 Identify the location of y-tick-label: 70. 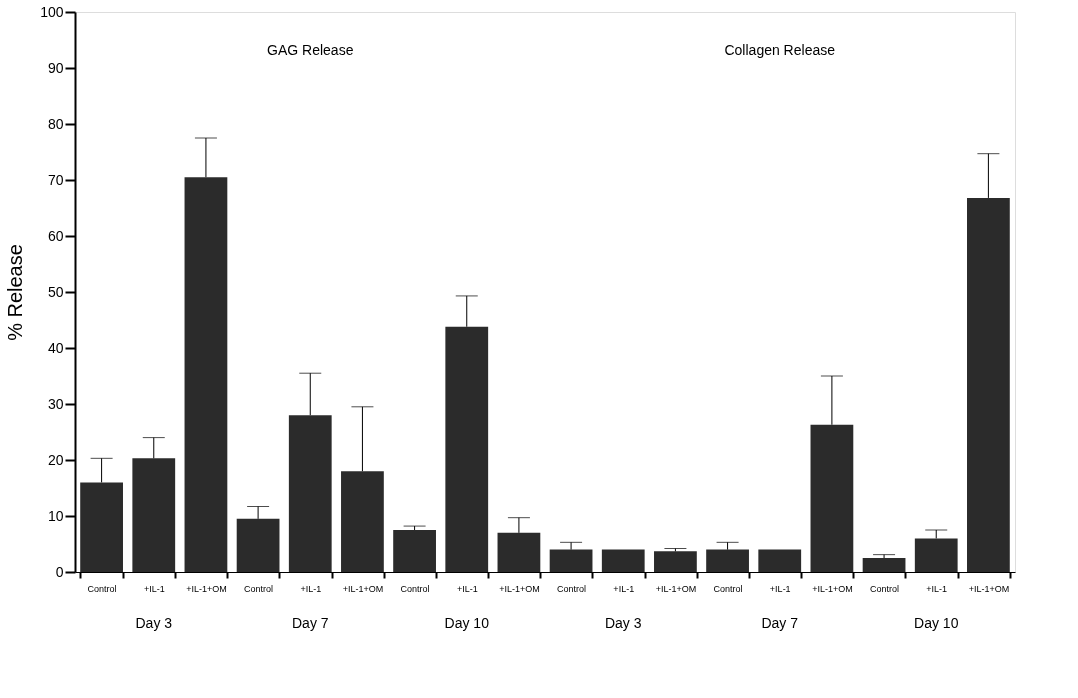
(55, 179).